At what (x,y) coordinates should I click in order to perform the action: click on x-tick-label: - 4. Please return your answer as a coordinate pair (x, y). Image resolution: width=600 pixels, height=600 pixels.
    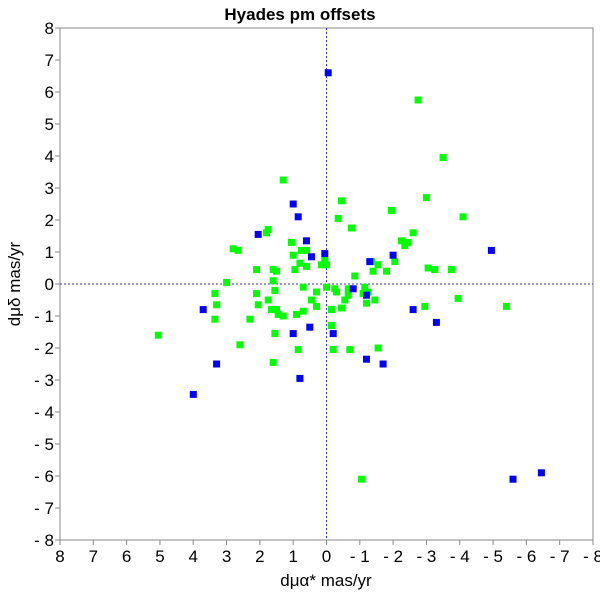
    Looking at the image, I should click on (460, 556).